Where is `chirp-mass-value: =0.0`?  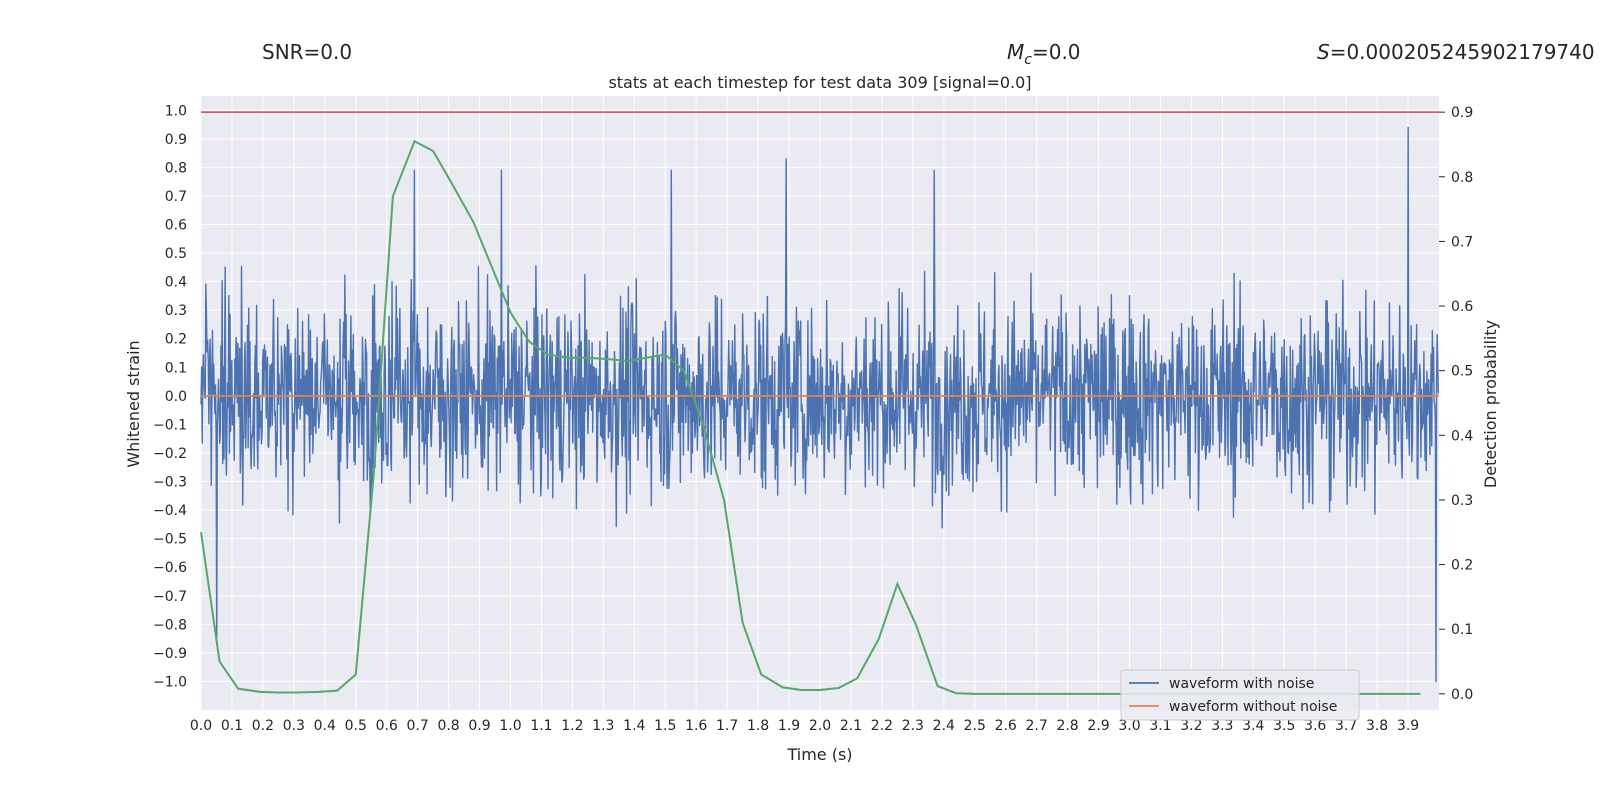 chirp-mass-value: =0.0 is located at coordinates (1056, 52).